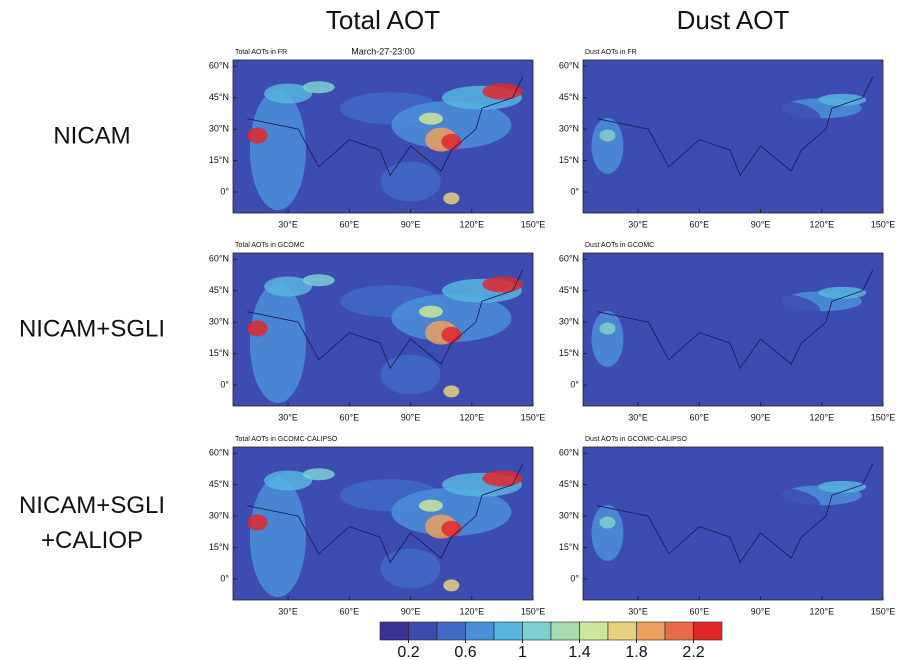 The height and width of the screenshot is (660, 898). Describe the element at coordinates (270, 245) in the screenshot. I see `panel-title: Total AOTs in GCOMC` at that location.